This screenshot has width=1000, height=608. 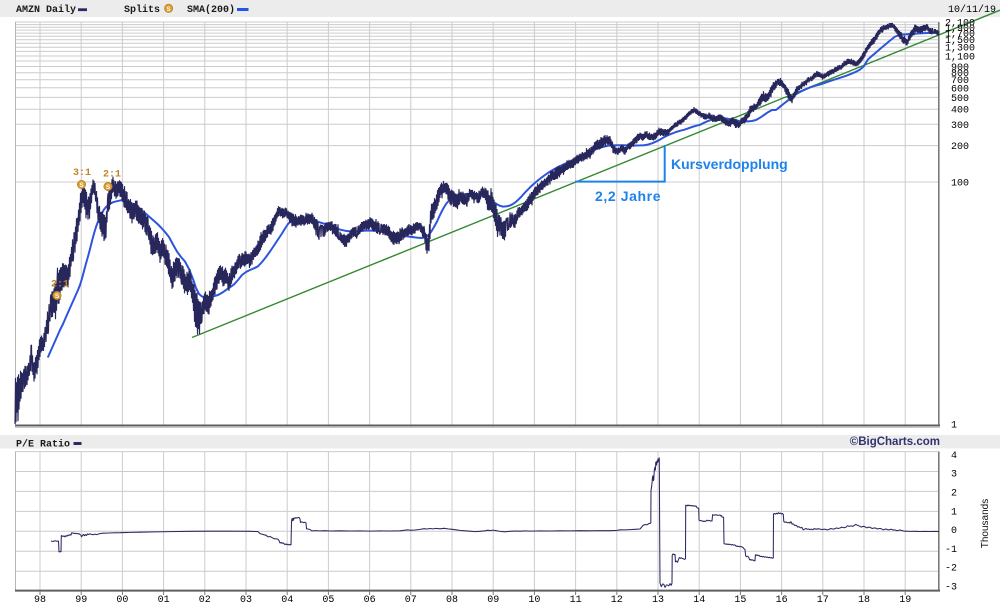 I want to click on svg-text: 2,100, so click(x=960, y=24).